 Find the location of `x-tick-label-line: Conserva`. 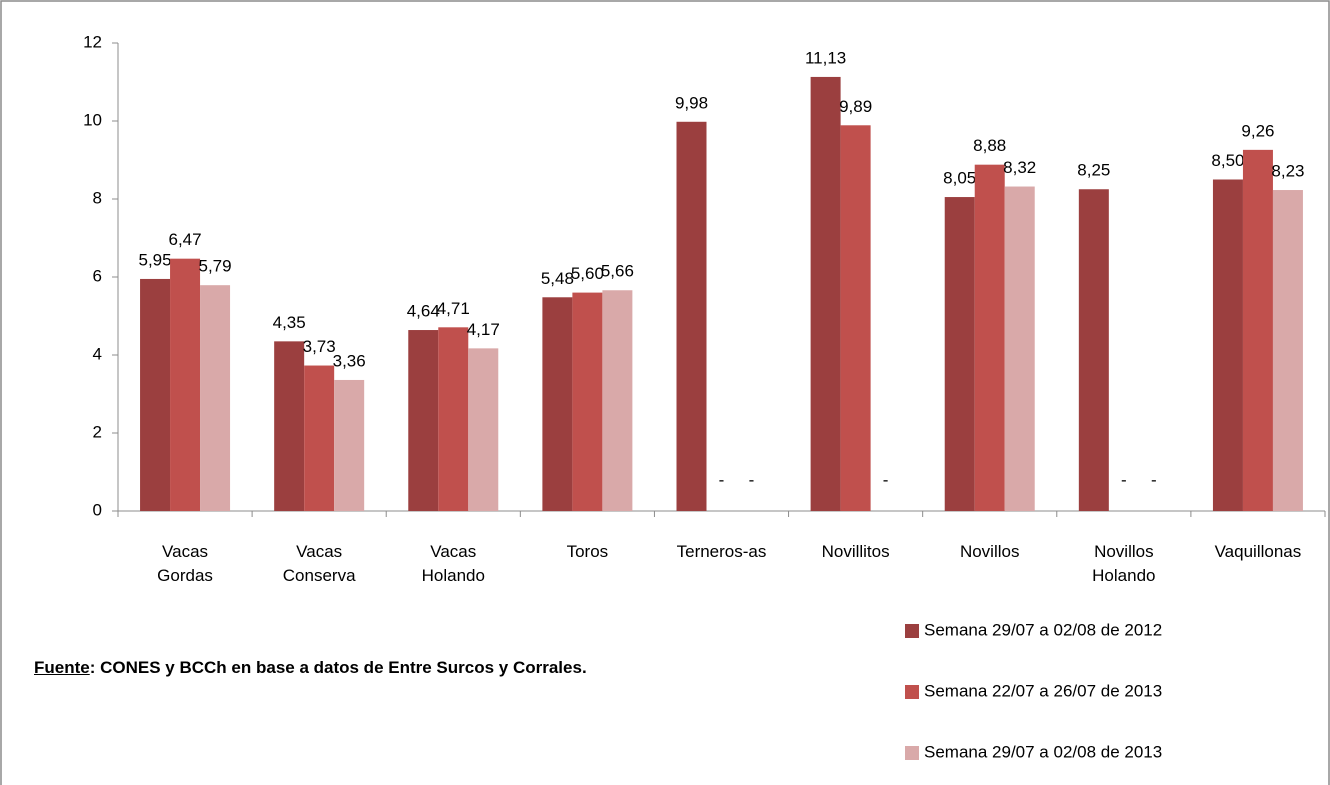

x-tick-label-line: Conserva is located at coordinates (319, 575).